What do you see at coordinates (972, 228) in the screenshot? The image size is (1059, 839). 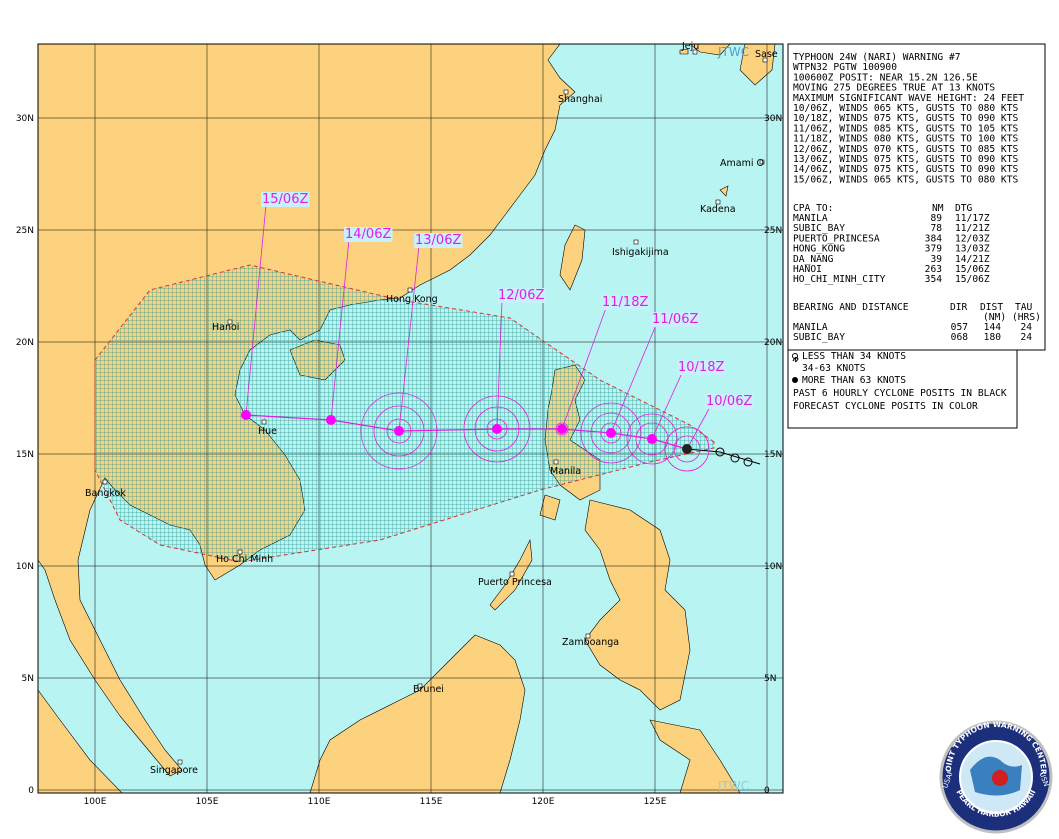 I see `cpa-cell: 11/21Z` at bounding box center [972, 228].